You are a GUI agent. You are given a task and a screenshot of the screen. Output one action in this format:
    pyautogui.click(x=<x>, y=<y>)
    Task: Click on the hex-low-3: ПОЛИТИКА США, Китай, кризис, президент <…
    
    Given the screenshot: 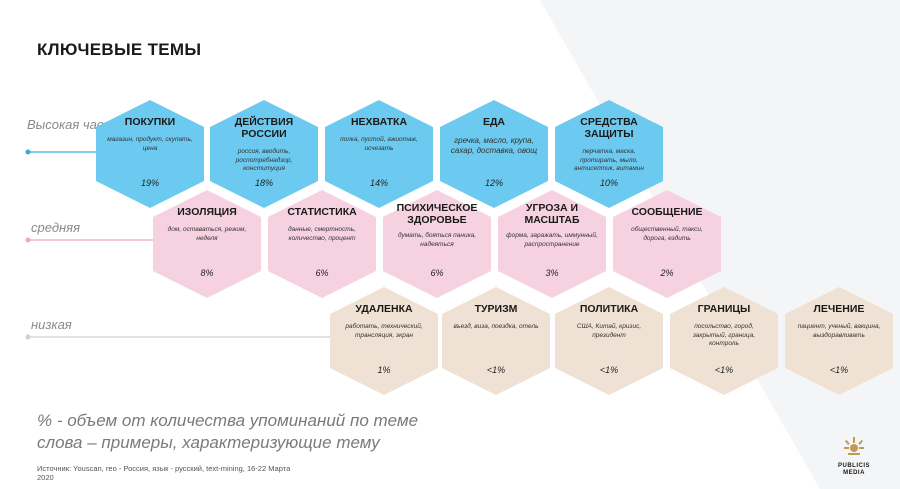 What is the action you would take?
    pyautogui.click(x=609, y=341)
    